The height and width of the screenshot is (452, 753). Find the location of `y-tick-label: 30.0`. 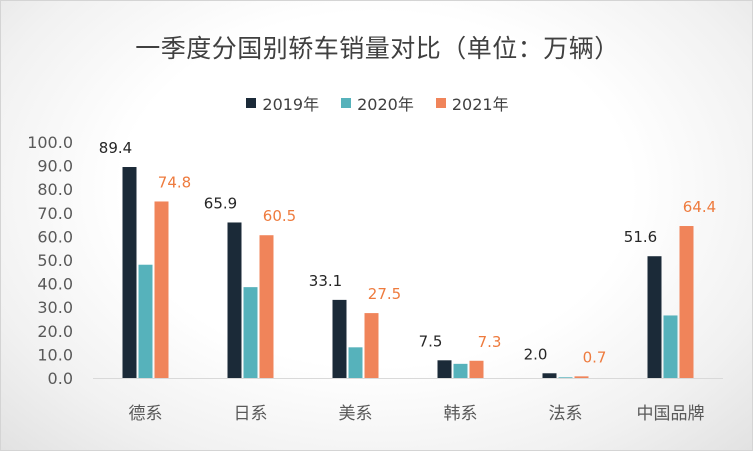

y-tick-label: 30.0 is located at coordinates (55, 307).